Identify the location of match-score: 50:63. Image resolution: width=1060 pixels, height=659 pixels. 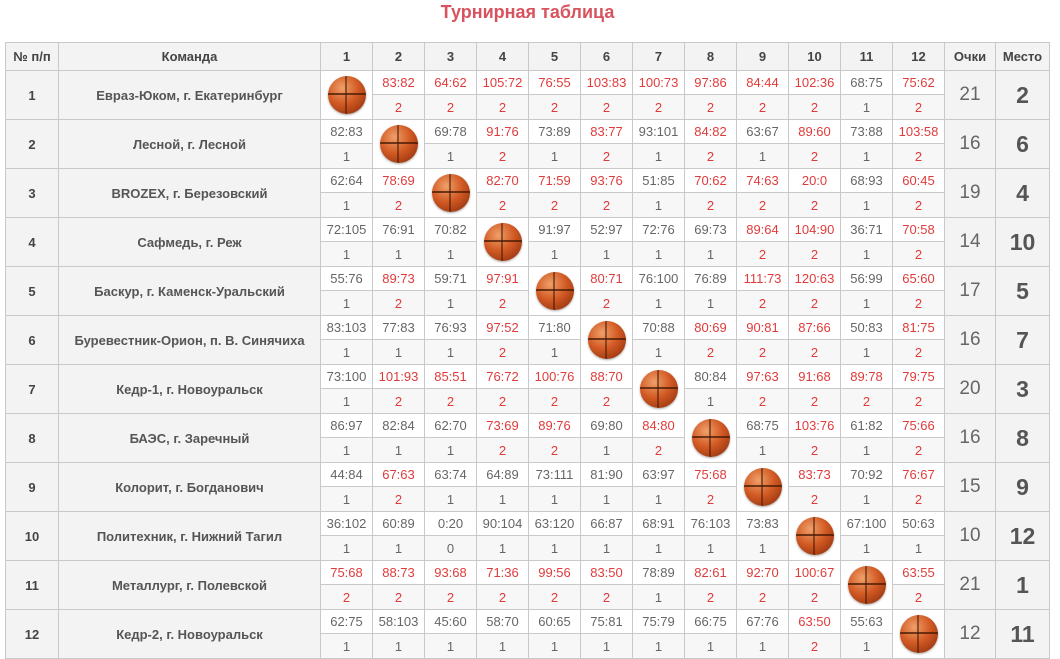
(918, 523).